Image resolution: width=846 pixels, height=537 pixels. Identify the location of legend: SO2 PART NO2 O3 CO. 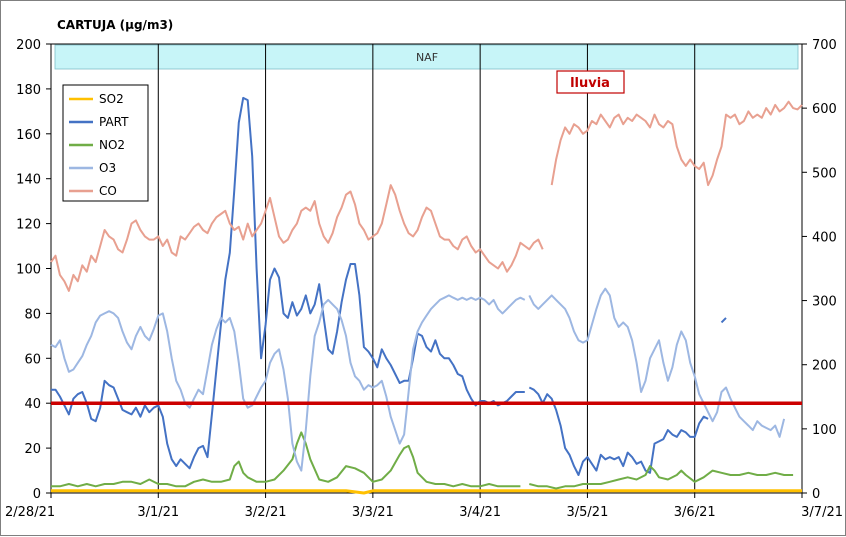
(105, 143).